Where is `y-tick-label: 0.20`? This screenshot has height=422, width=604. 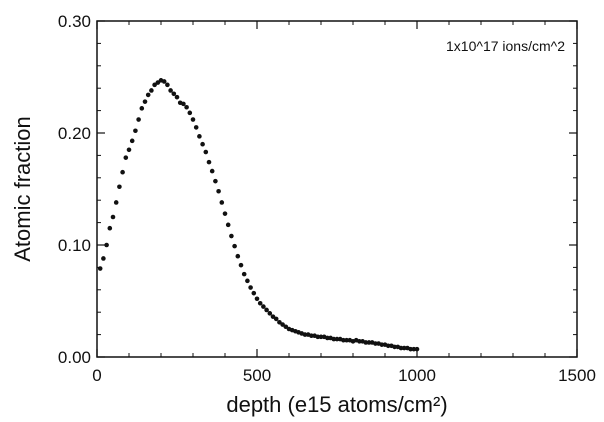
y-tick-label: 0.20 is located at coordinates (74, 133).